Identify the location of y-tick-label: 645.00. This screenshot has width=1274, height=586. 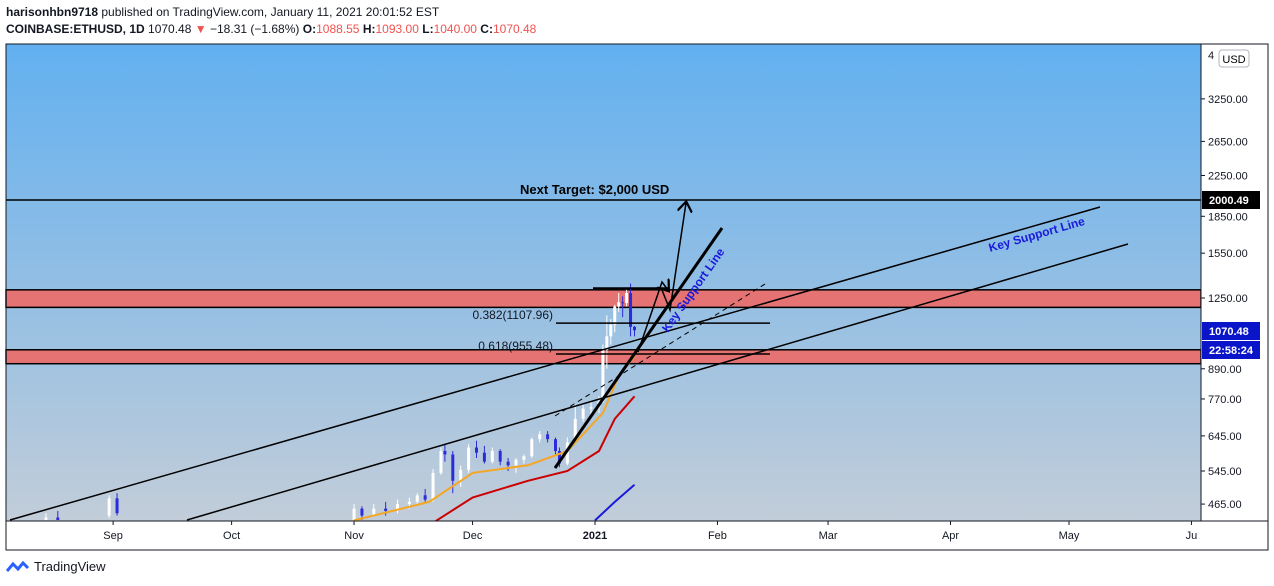
(1225, 437).